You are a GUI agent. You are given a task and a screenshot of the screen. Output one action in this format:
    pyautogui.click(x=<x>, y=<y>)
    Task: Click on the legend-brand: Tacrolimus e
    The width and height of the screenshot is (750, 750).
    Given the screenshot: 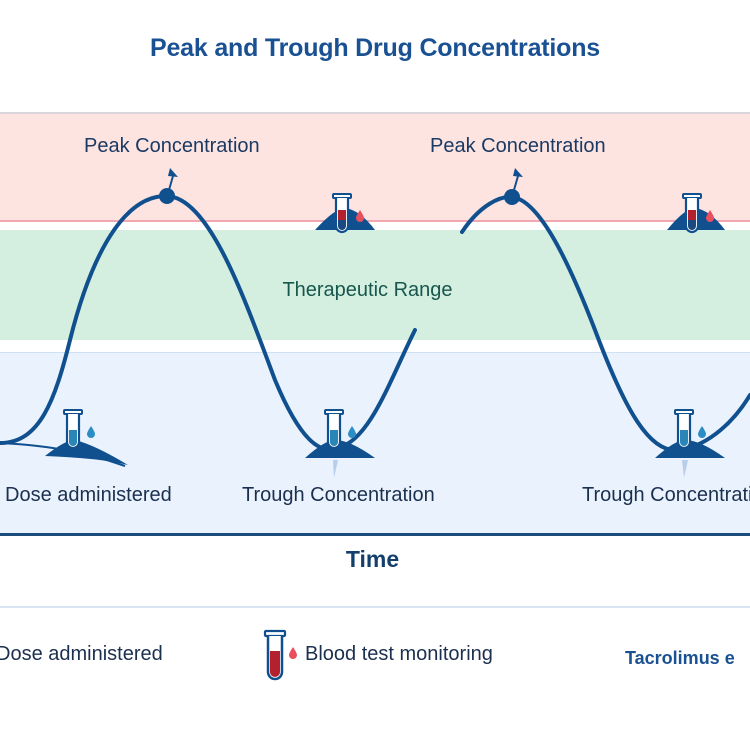 What is the action you would take?
    pyautogui.click(x=680, y=658)
    